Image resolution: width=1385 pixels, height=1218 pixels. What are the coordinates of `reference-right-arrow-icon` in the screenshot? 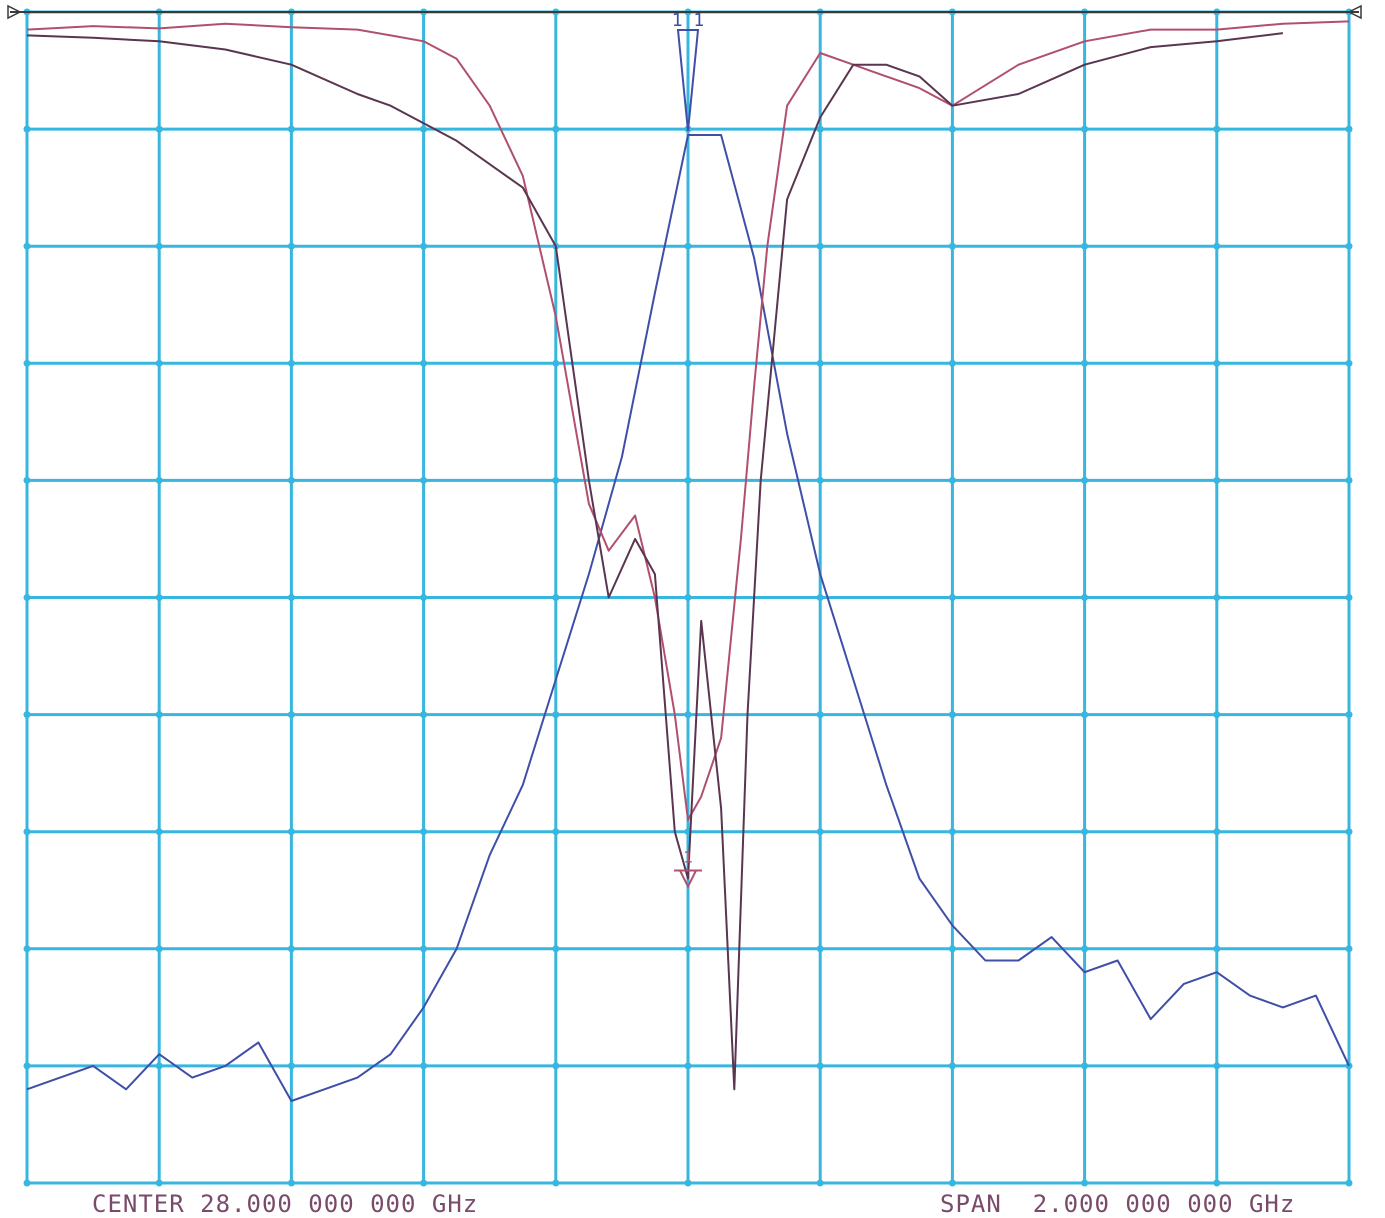 It's located at (1354, 12).